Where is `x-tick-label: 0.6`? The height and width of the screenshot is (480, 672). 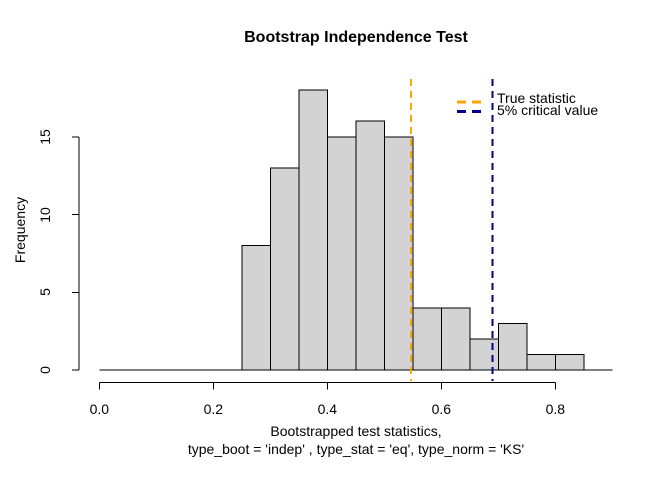 x-tick-label: 0.6 is located at coordinates (441, 409).